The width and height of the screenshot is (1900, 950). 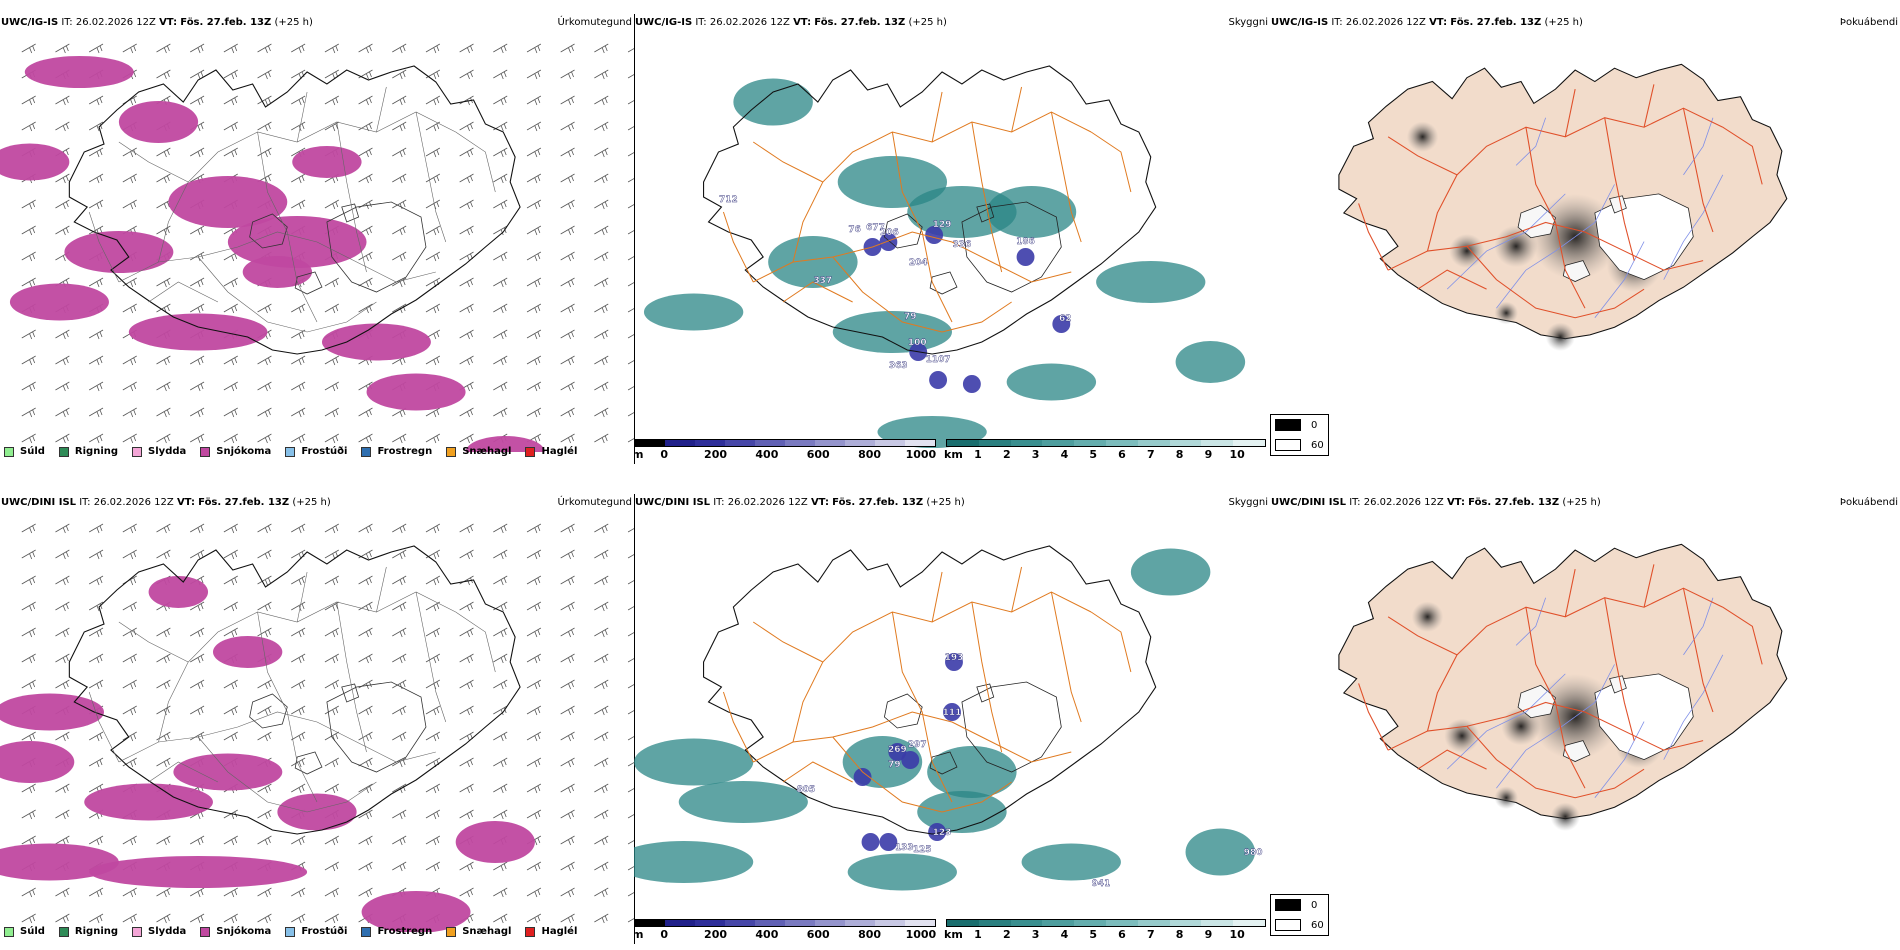 What do you see at coordinates (32, 451) in the screenshot?
I see `legend-label: Súld` at bounding box center [32, 451].